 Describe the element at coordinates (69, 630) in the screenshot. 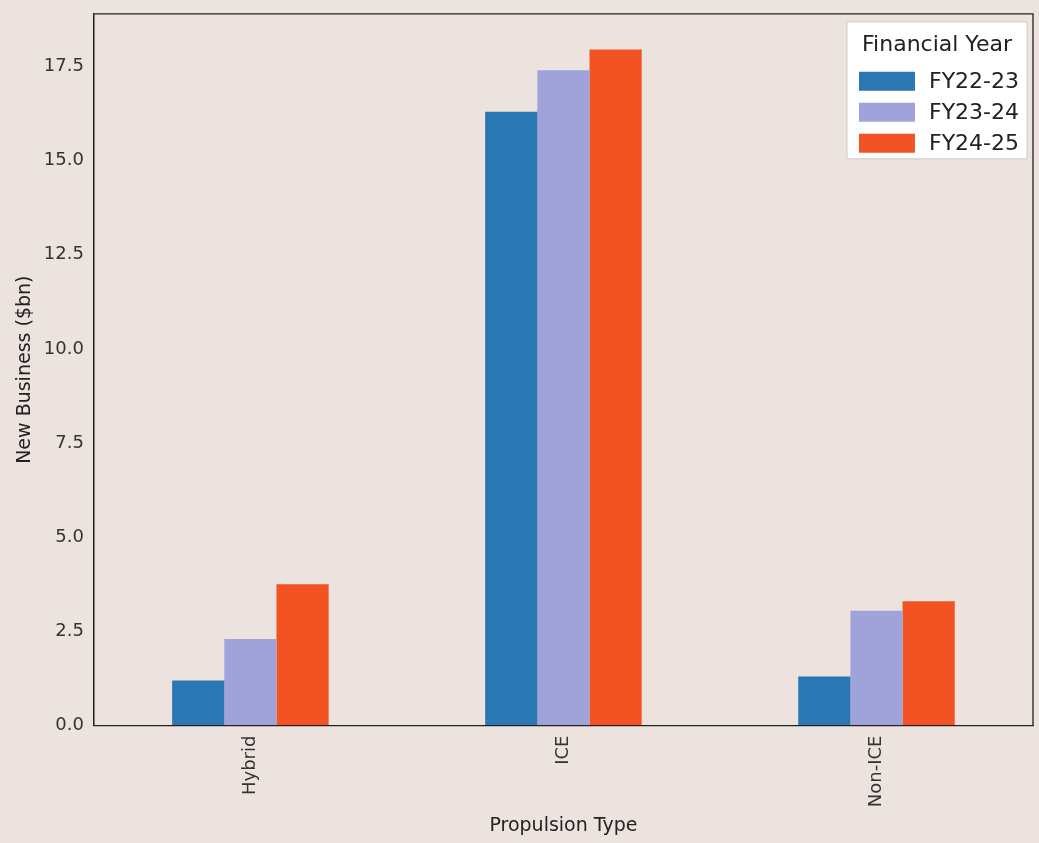

I see `y-tick-label: 2.5` at that location.